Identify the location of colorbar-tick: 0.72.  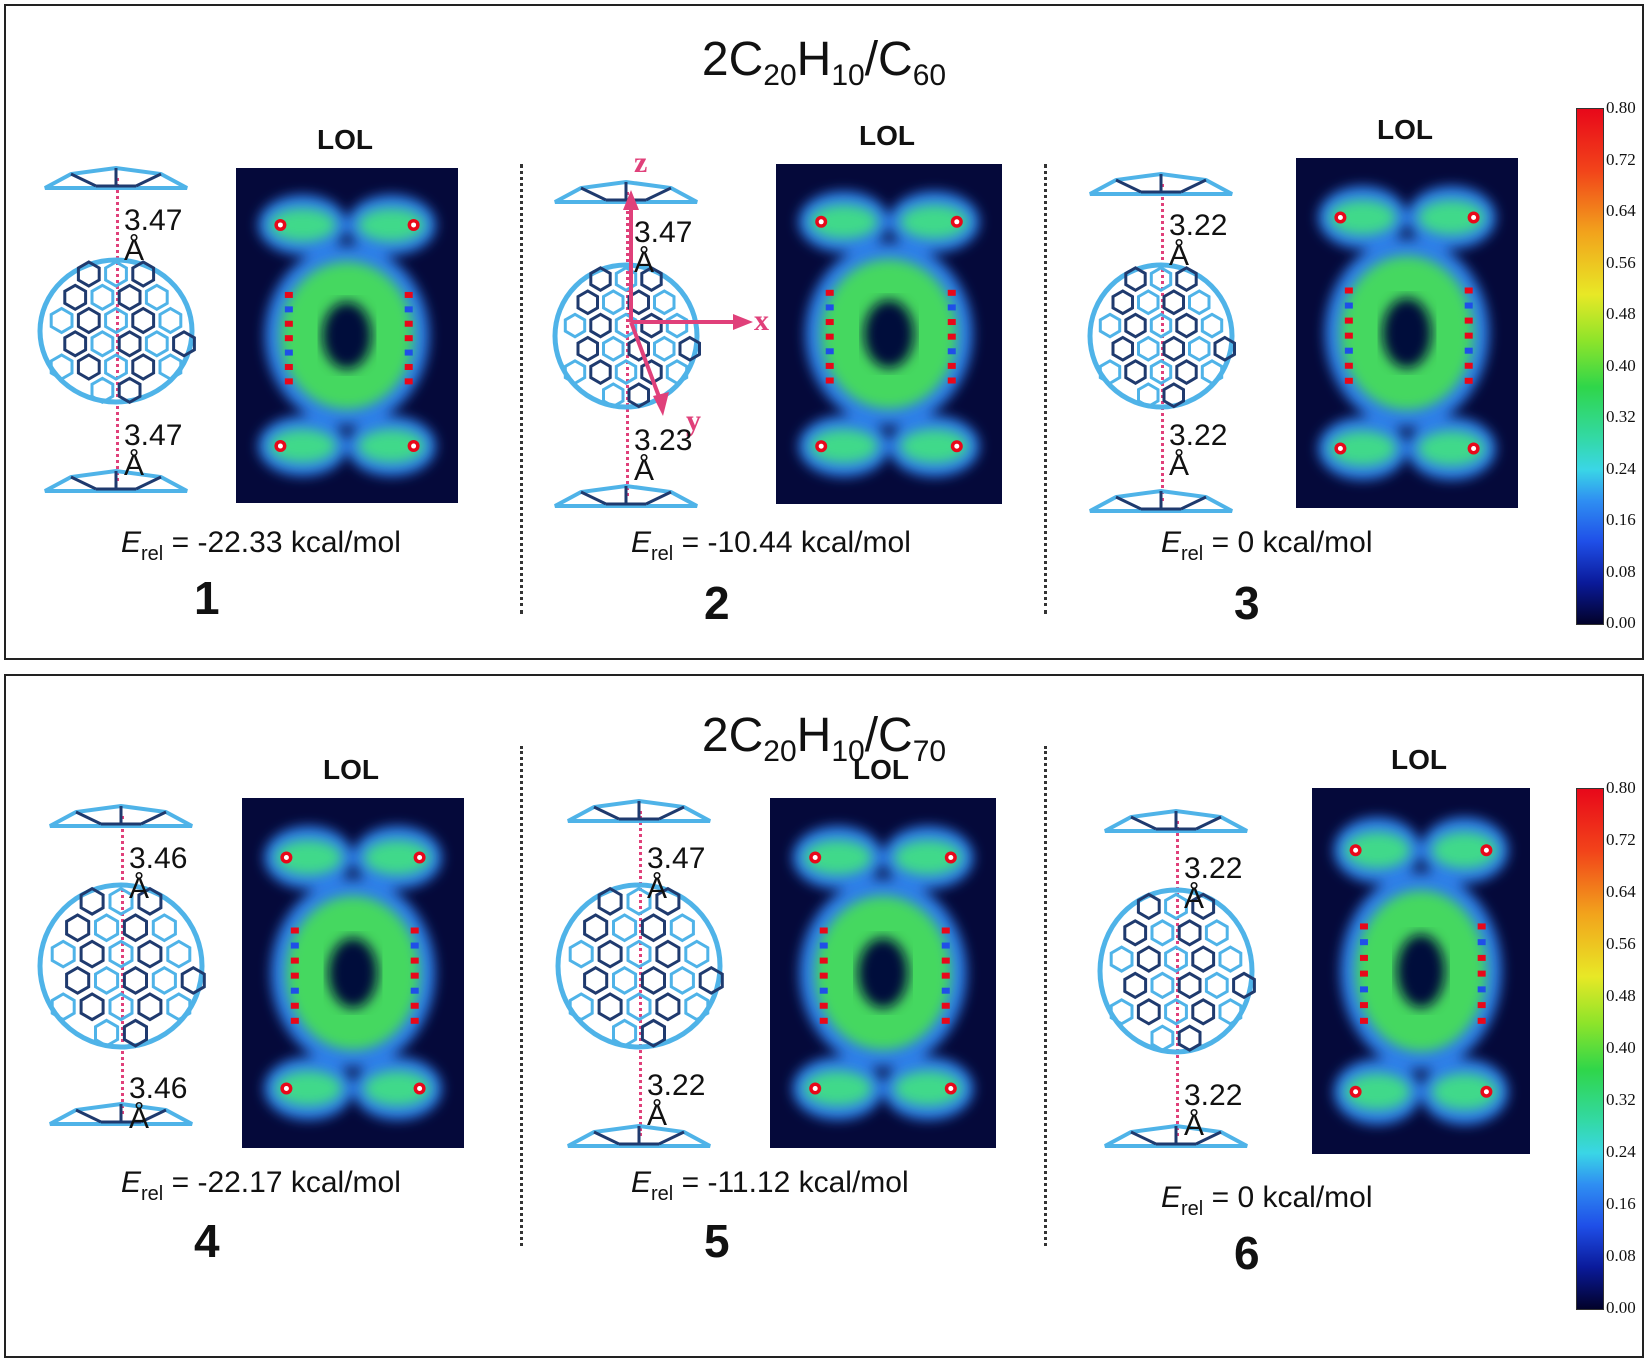
(1621, 839).